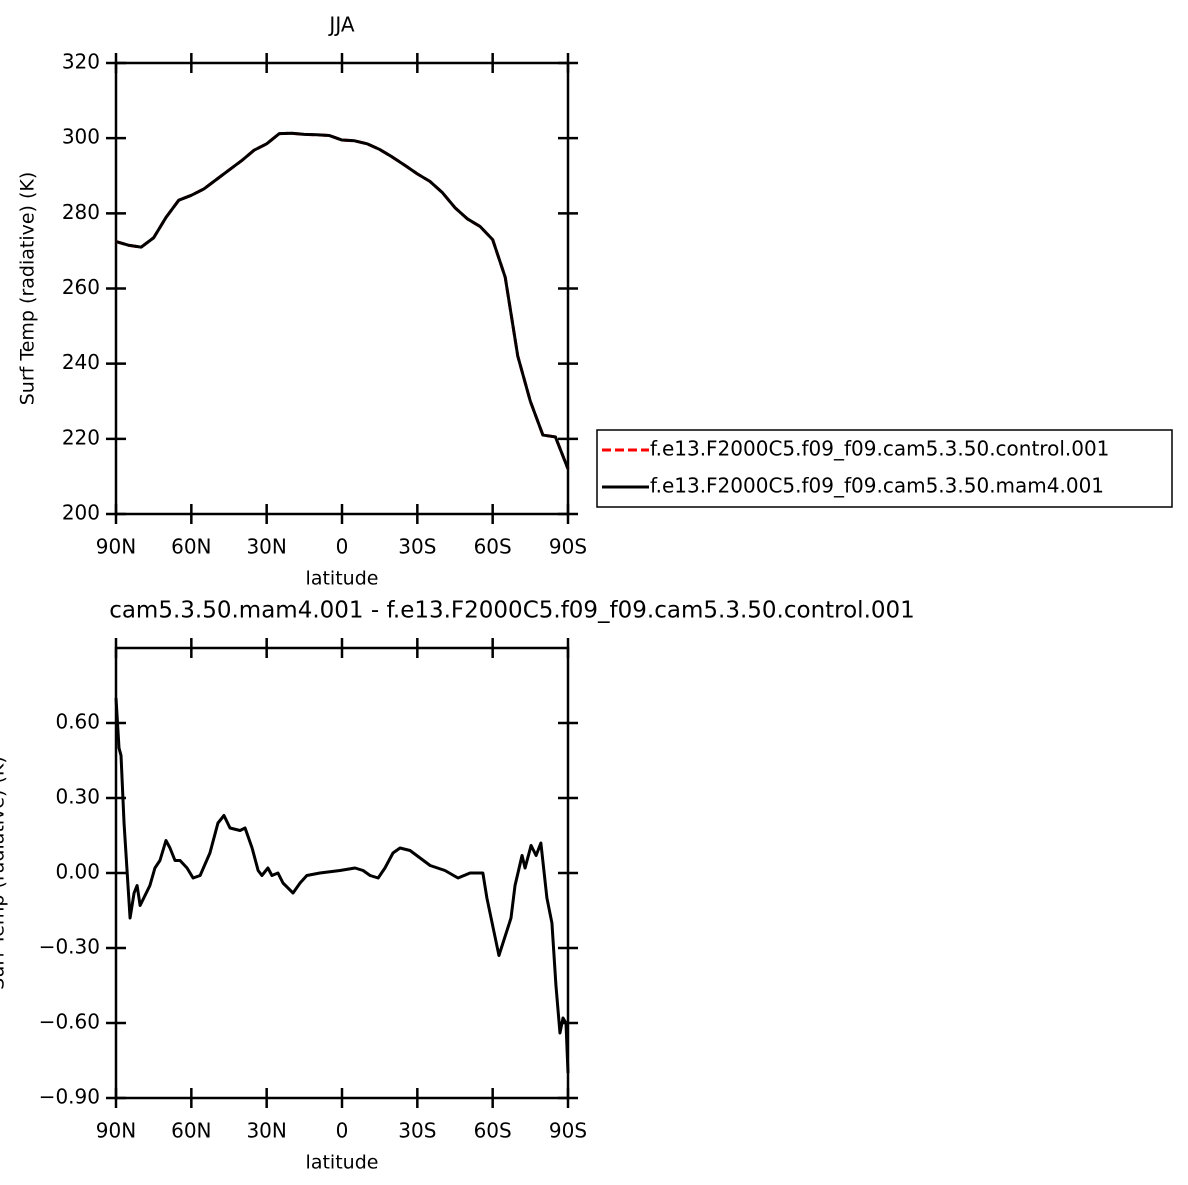 Image resolution: width=1188 pixels, height=1185 pixels. What do you see at coordinates (69, 1097) in the screenshot?
I see `y-tick-label: −0.90` at bounding box center [69, 1097].